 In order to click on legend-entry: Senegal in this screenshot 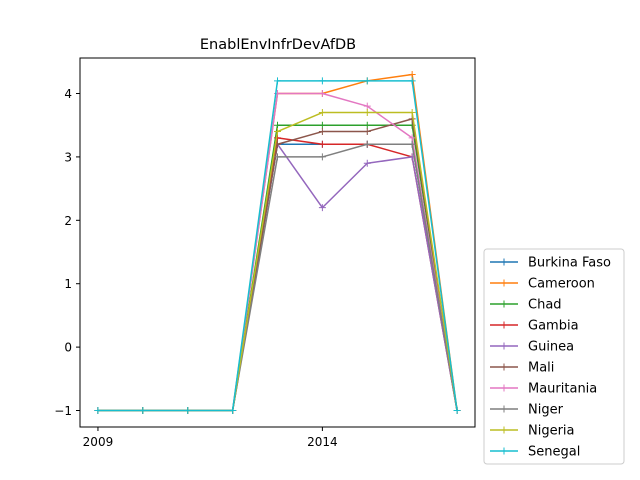, I will do `click(535, 452)`.